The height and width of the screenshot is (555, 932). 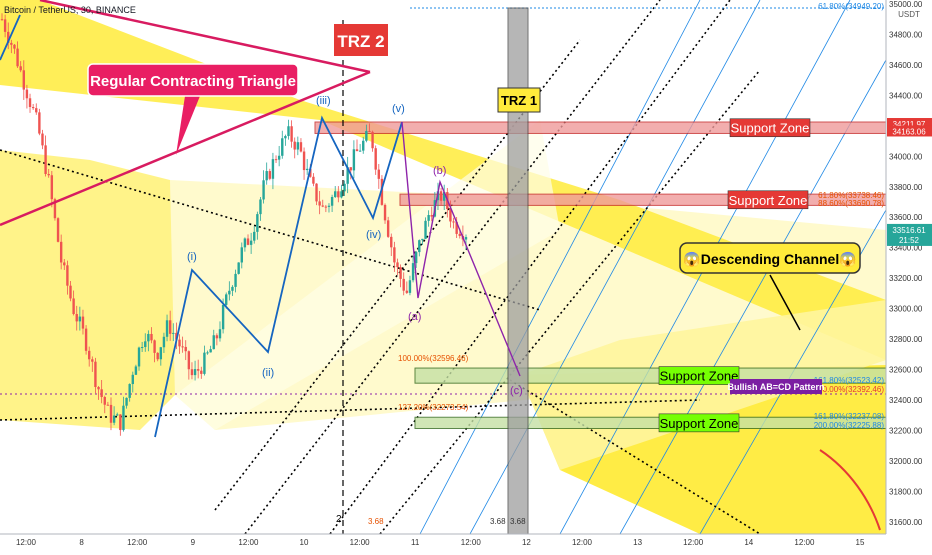 What do you see at coordinates (909, 131) in the screenshot?
I see `price-badge-label: 34163.06` at bounding box center [909, 131].